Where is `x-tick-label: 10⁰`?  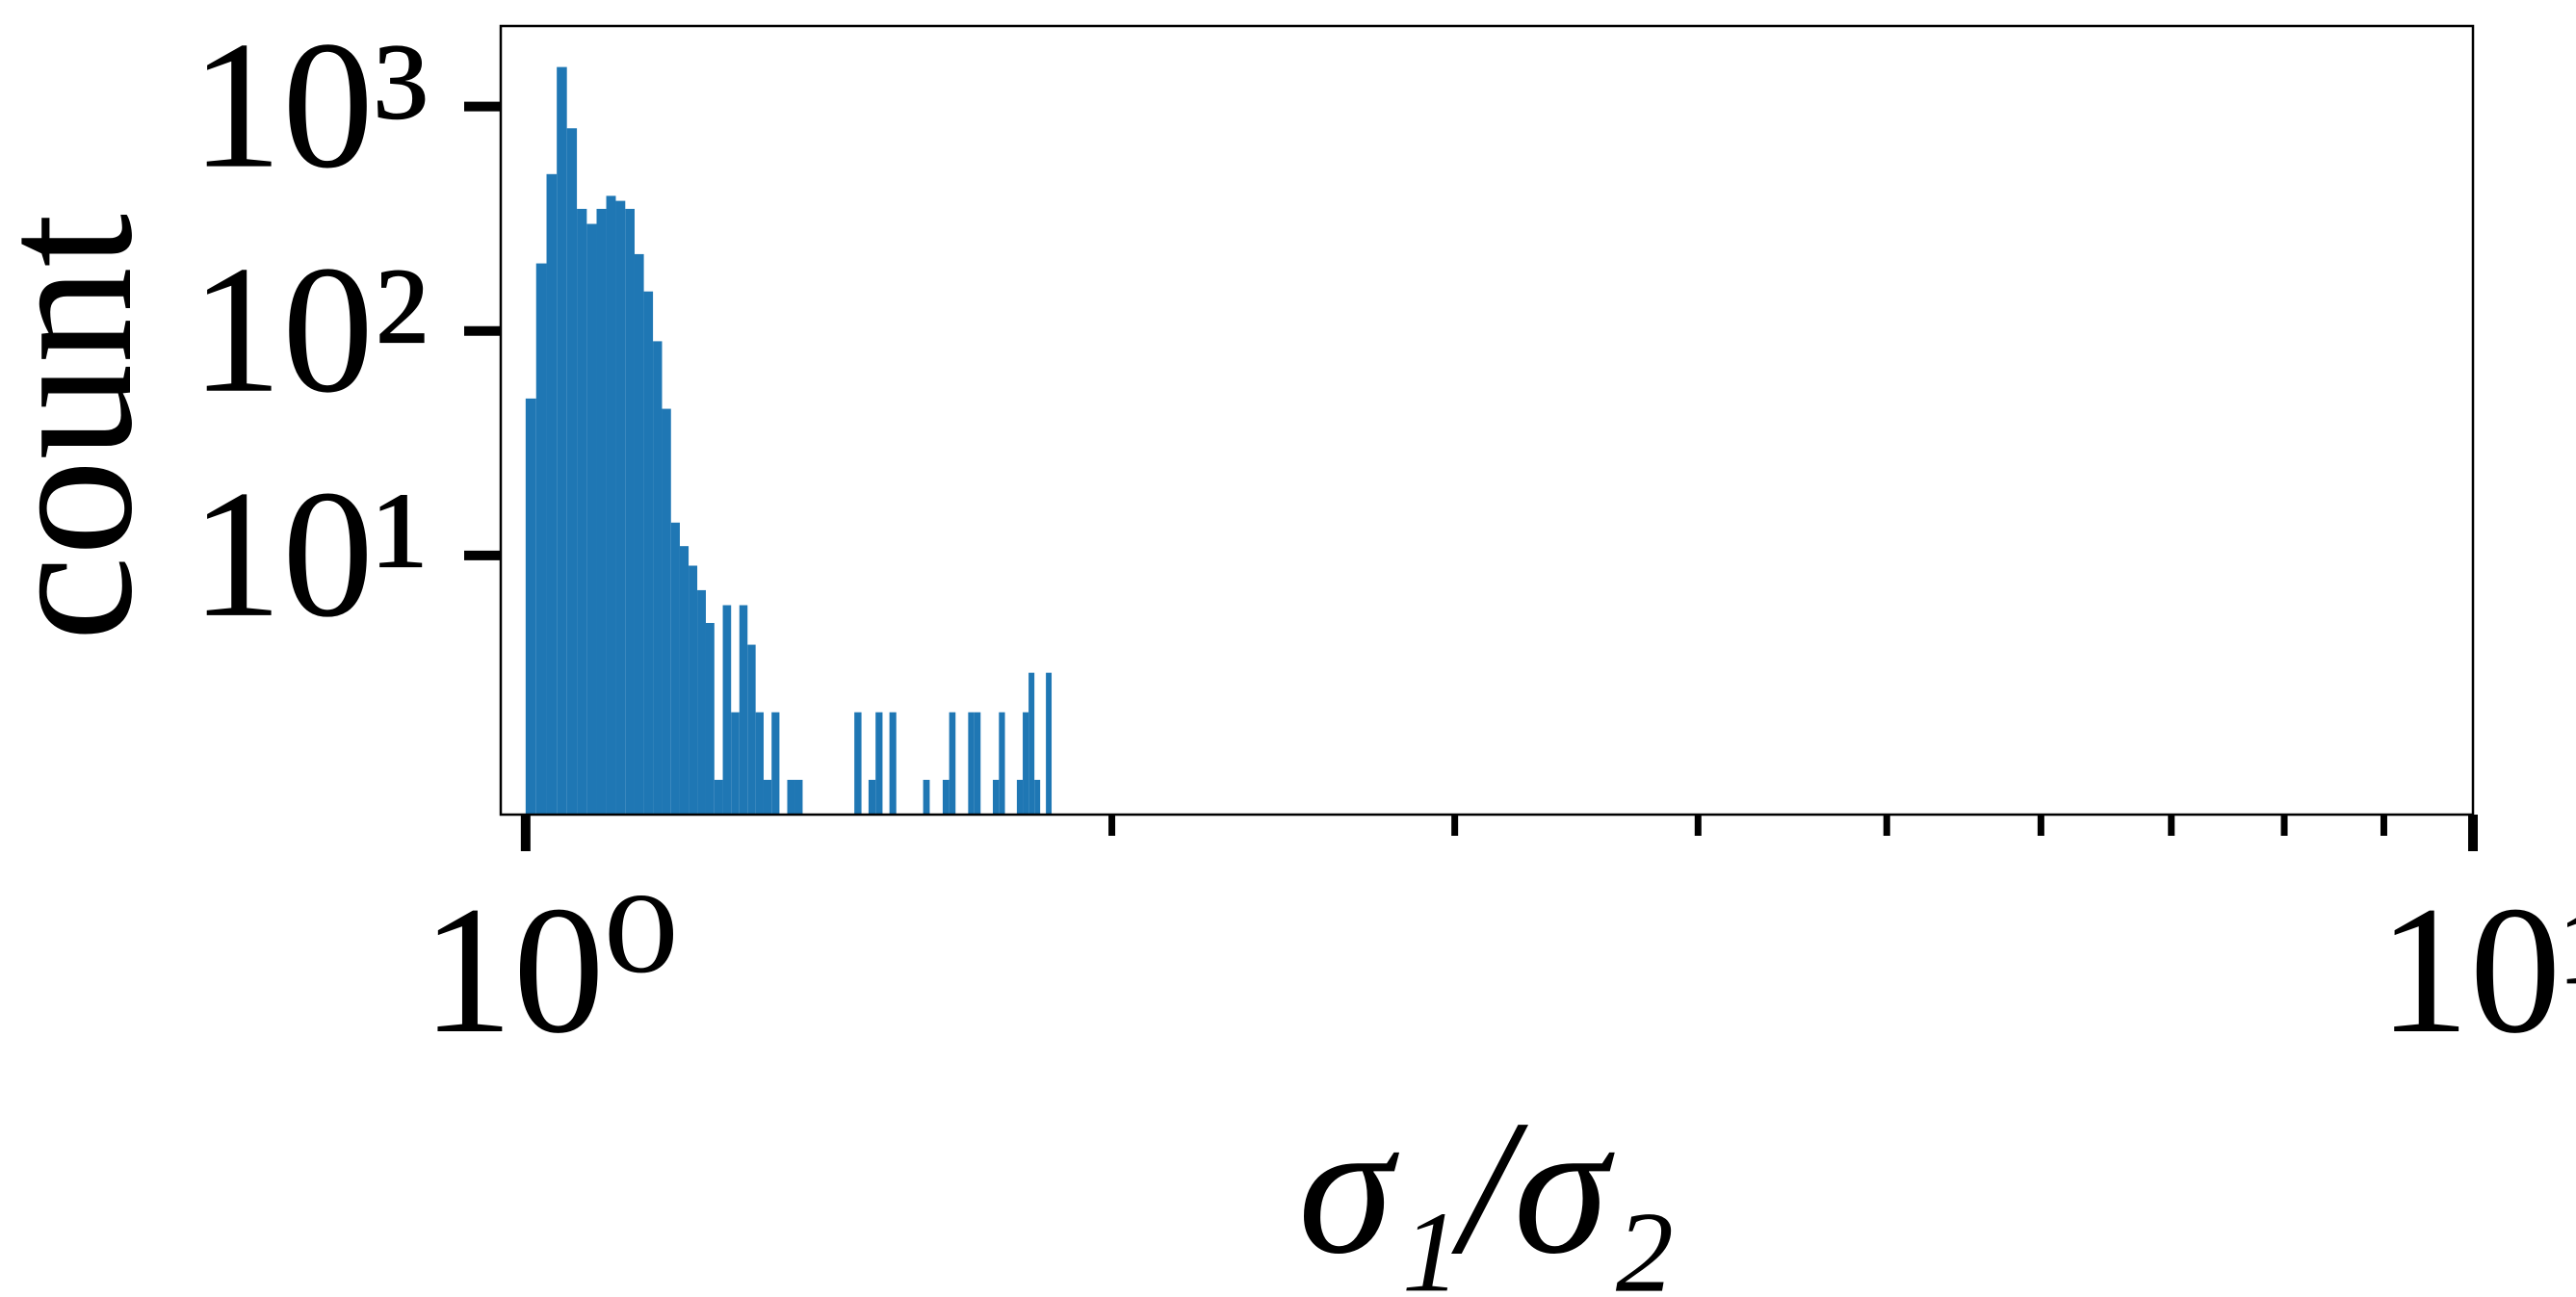 x-tick-label: 10⁰ is located at coordinates (550, 971).